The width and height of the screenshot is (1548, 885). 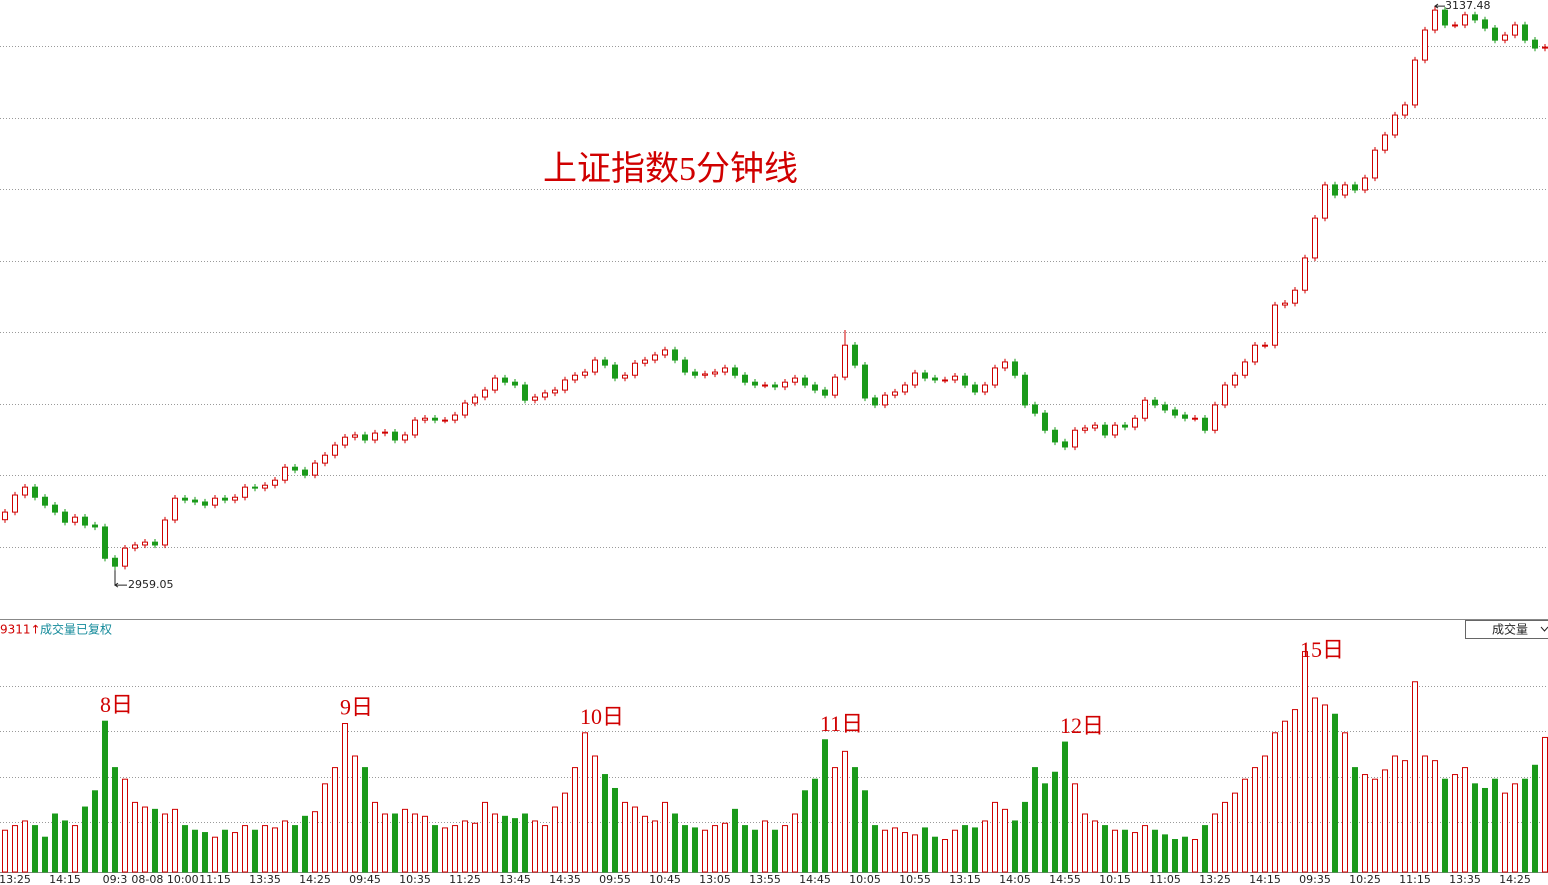 What do you see at coordinates (1510, 629) in the screenshot?
I see `selector-label: 成交量` at bounding box center [1510, 629].